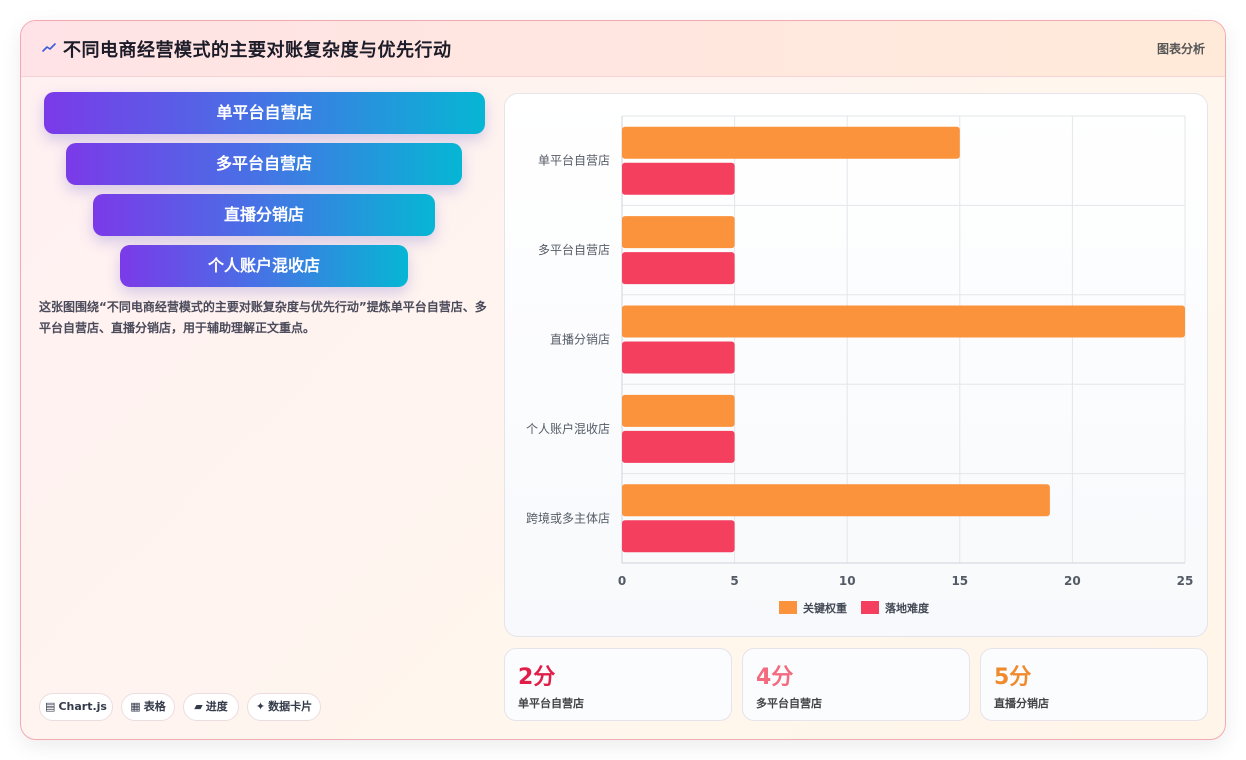 This screenshot has width=1246, height=760. I want to click on y-tick-label: 多平台自营店, so click(574, 249).